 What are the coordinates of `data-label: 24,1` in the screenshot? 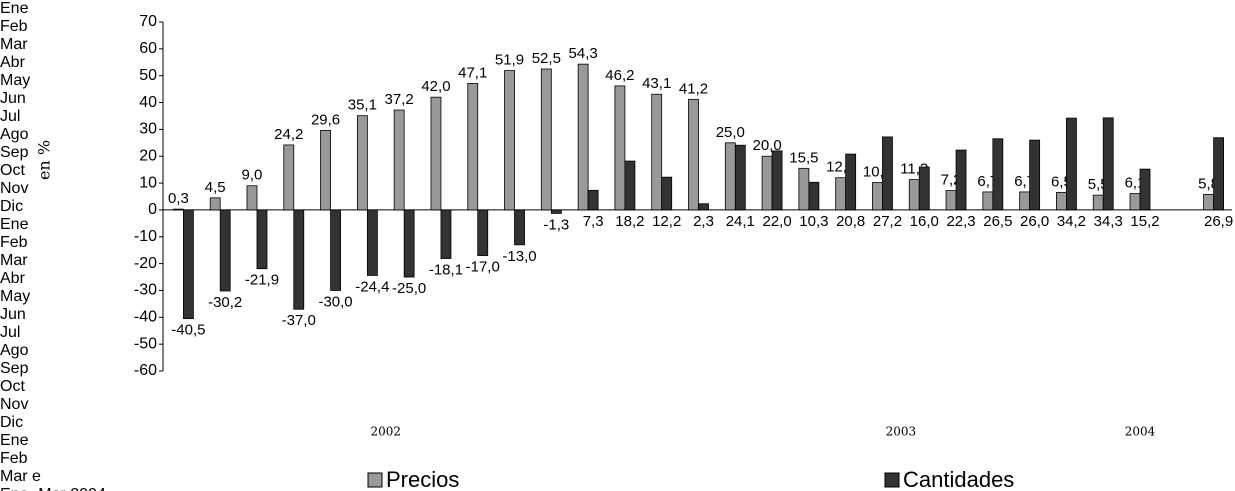 It's located at (740, 221).